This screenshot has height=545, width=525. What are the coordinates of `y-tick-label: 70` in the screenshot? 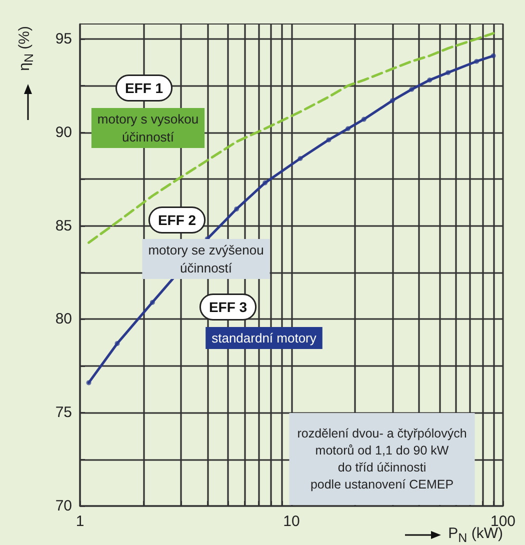 It's located at (63, 506).